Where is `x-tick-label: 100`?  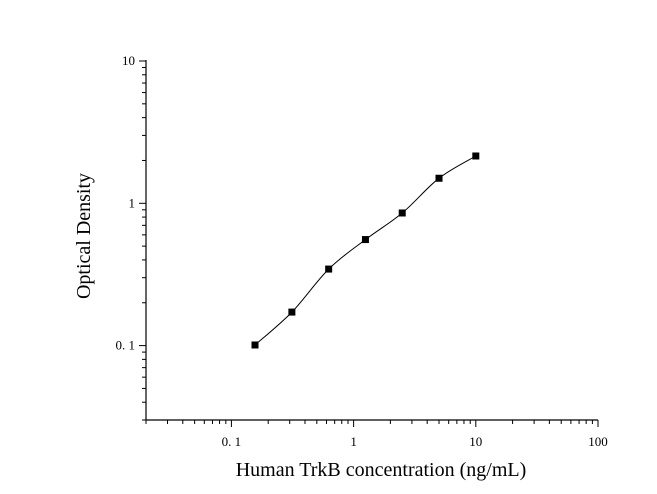
x-tick-label: 100 is located at coordinates (598, 441).